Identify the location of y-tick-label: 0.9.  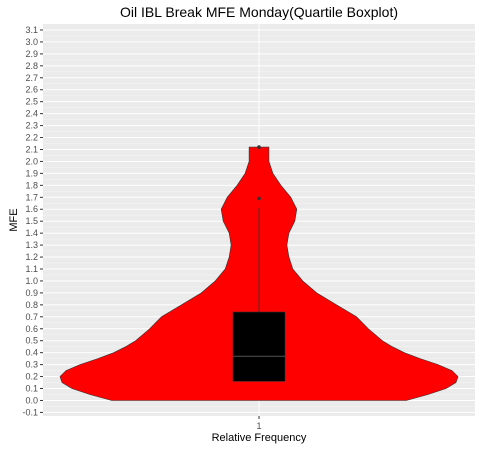
(31, 293).